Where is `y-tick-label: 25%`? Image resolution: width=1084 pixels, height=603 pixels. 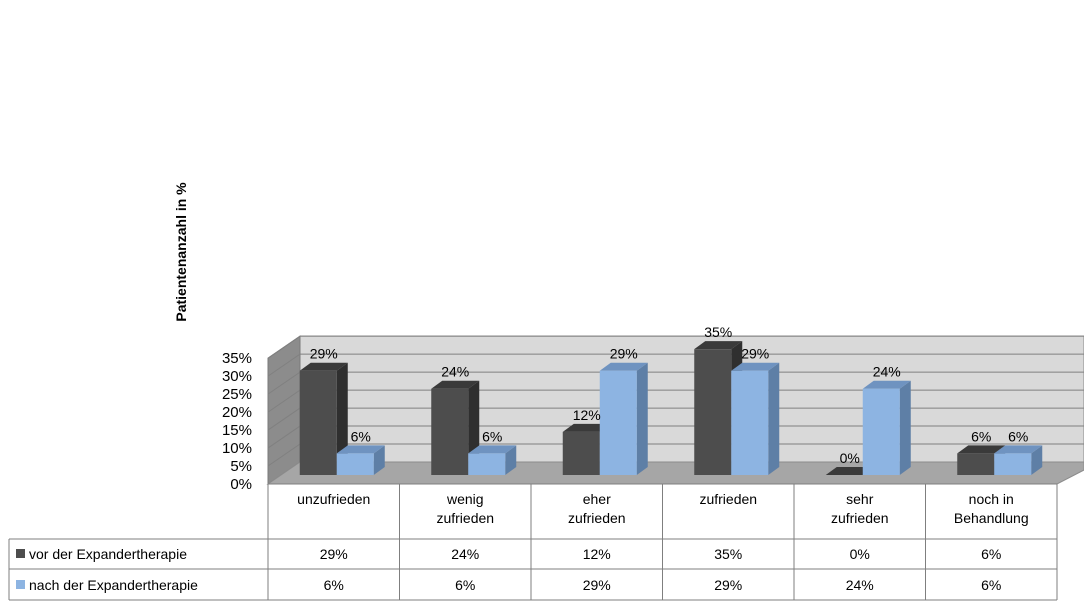
y-tick-label: 25% is located at coordinates (237, 394).